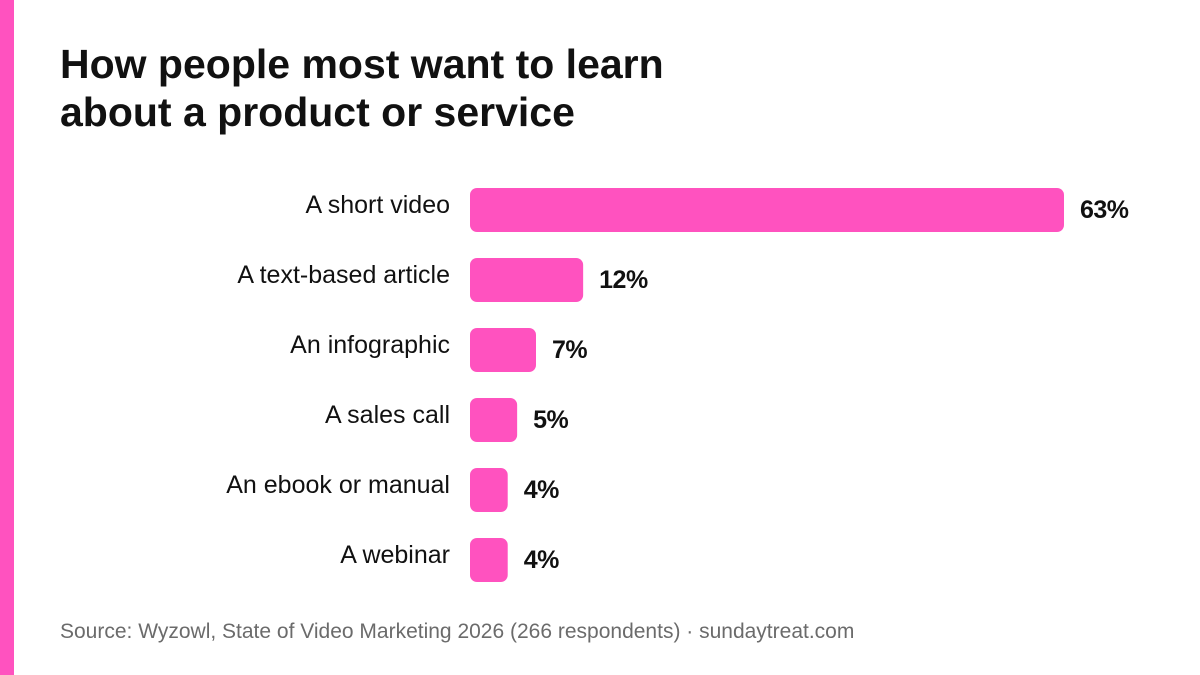 Image resolution: width=1200 pixels, height=675 pixels. Describe the element at coordinates (387, 415) in the screenshot. I see `category-label: A sales call` at that location.